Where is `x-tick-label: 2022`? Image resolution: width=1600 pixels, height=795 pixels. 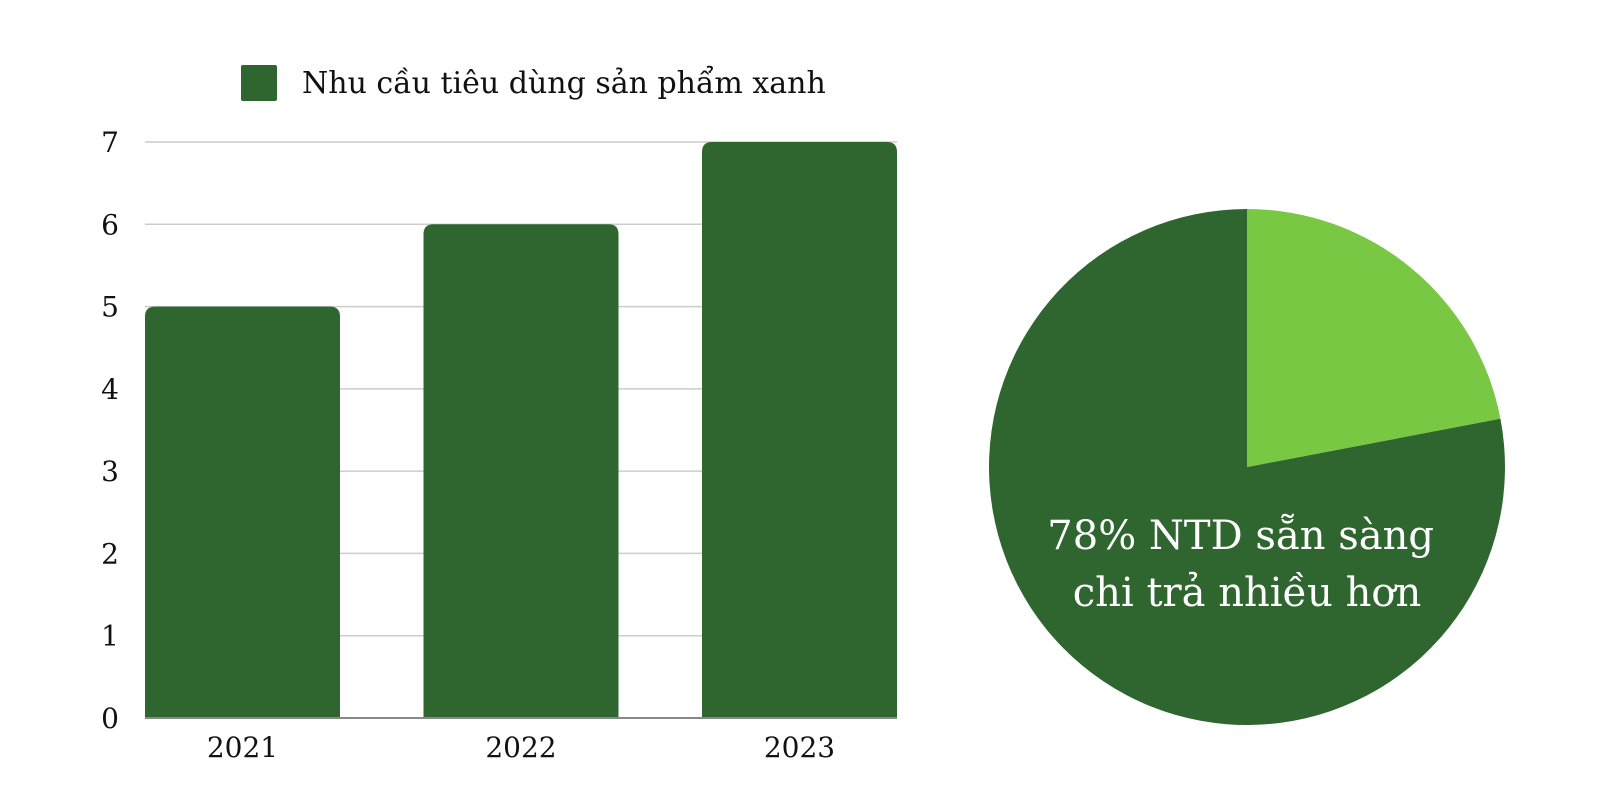
x-tick-label: 2022 is located at coordinates (520, 747).